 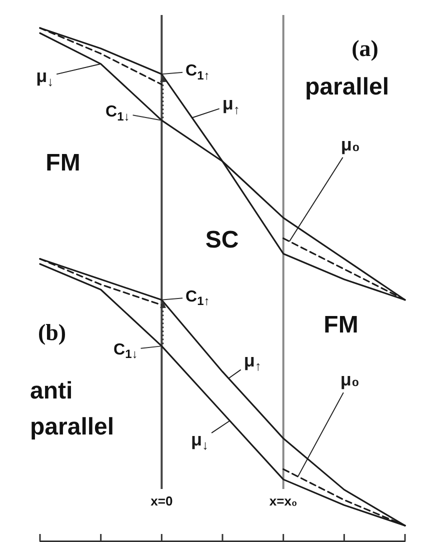 I want to click on x-tick-label: x=x₀, so click(x=283, y=501).